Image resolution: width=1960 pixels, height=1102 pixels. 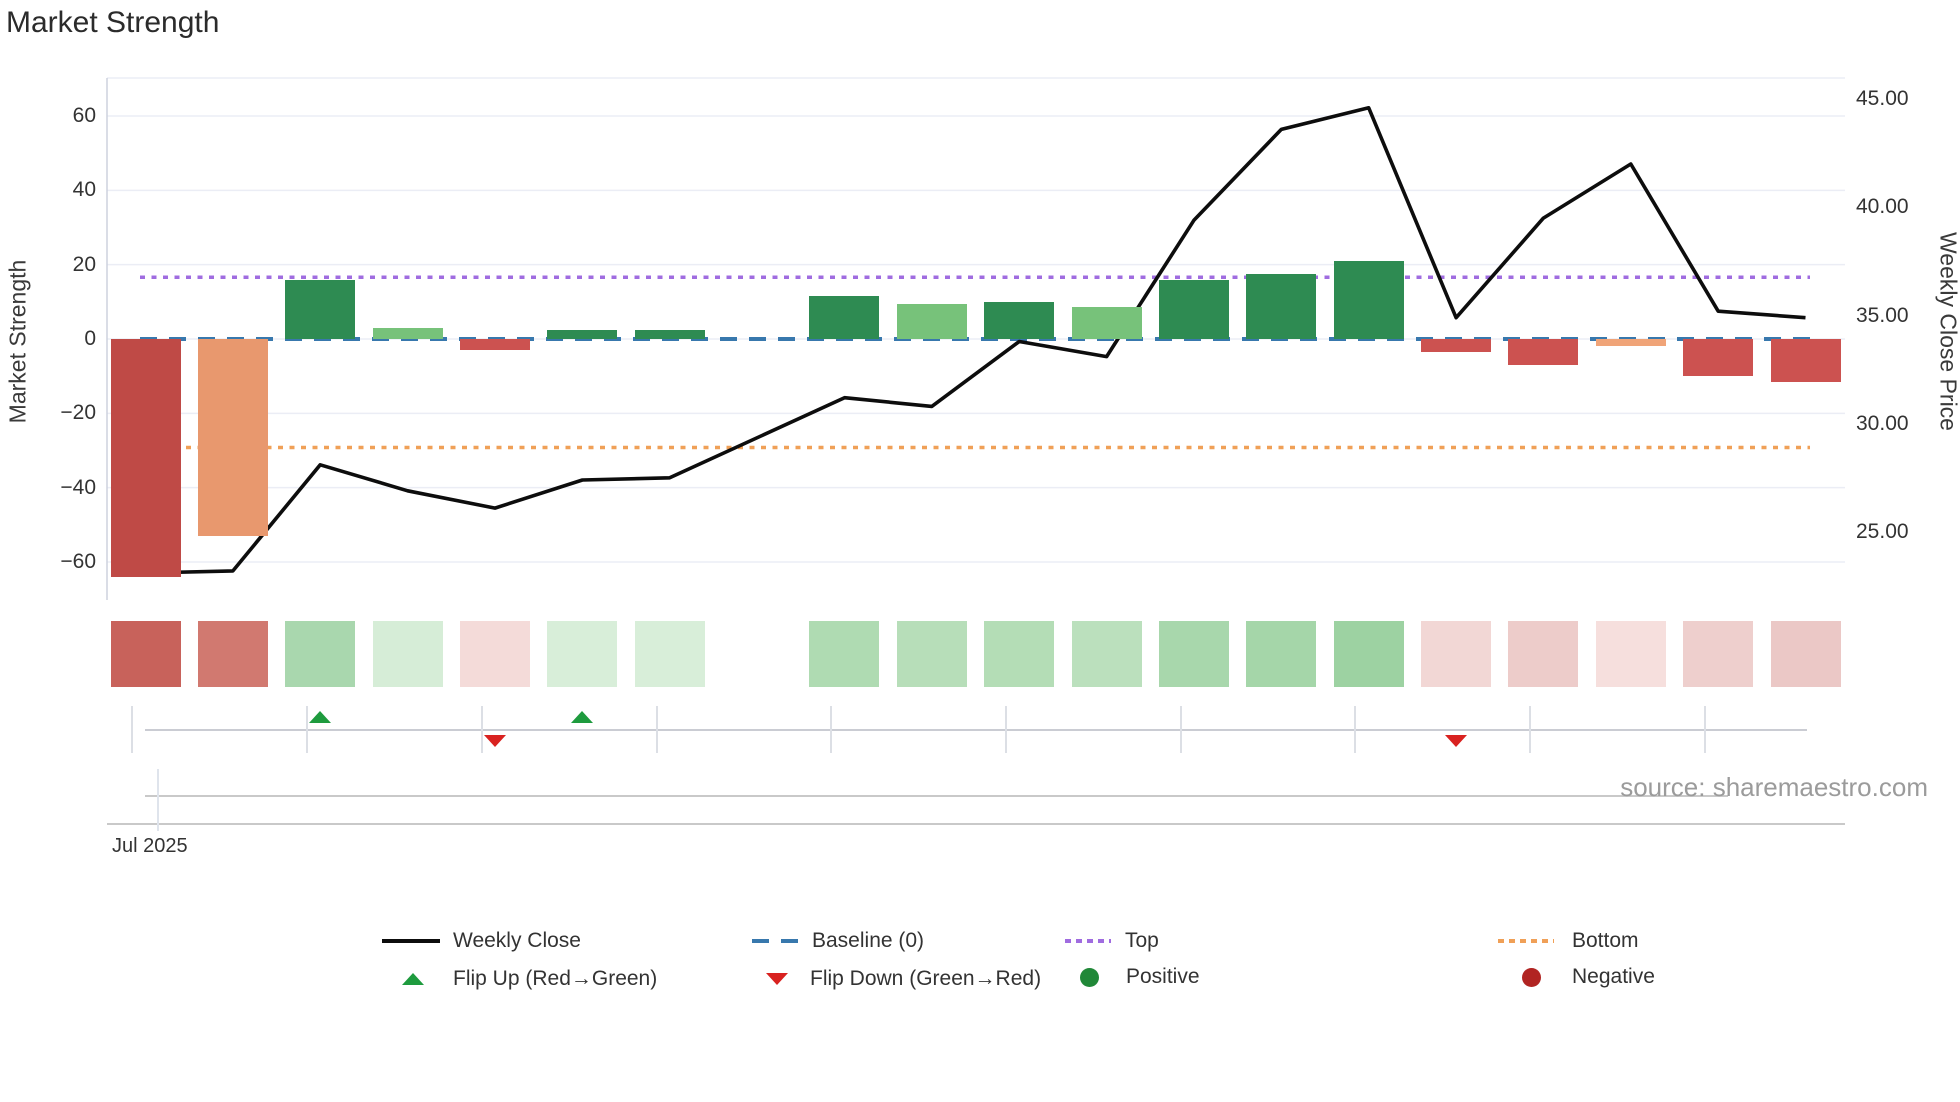 I want to click on legend-item-weekly-close: Weekly Close, so click(x=481, y=941).